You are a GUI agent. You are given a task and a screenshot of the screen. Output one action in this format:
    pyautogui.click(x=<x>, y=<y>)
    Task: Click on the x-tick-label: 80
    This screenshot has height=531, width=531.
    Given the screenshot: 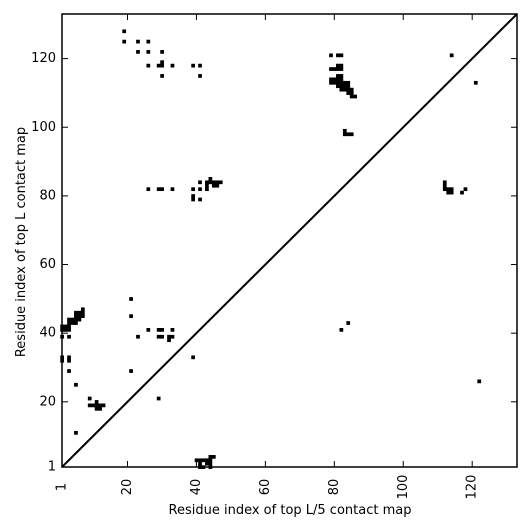 What is the action you would take?
    pyautogui.click(x=334, y=487)
    